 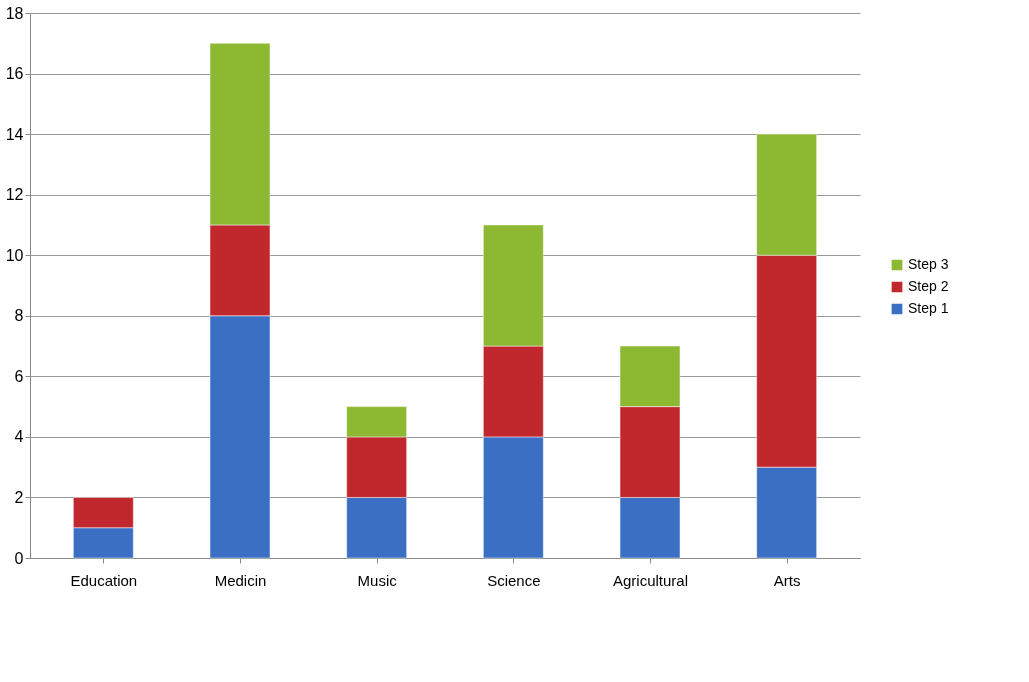 What do you see at coordinates (19, 376) in the screenshot?
I see `y-tick-label: 6` at bounding box center [19, 376].